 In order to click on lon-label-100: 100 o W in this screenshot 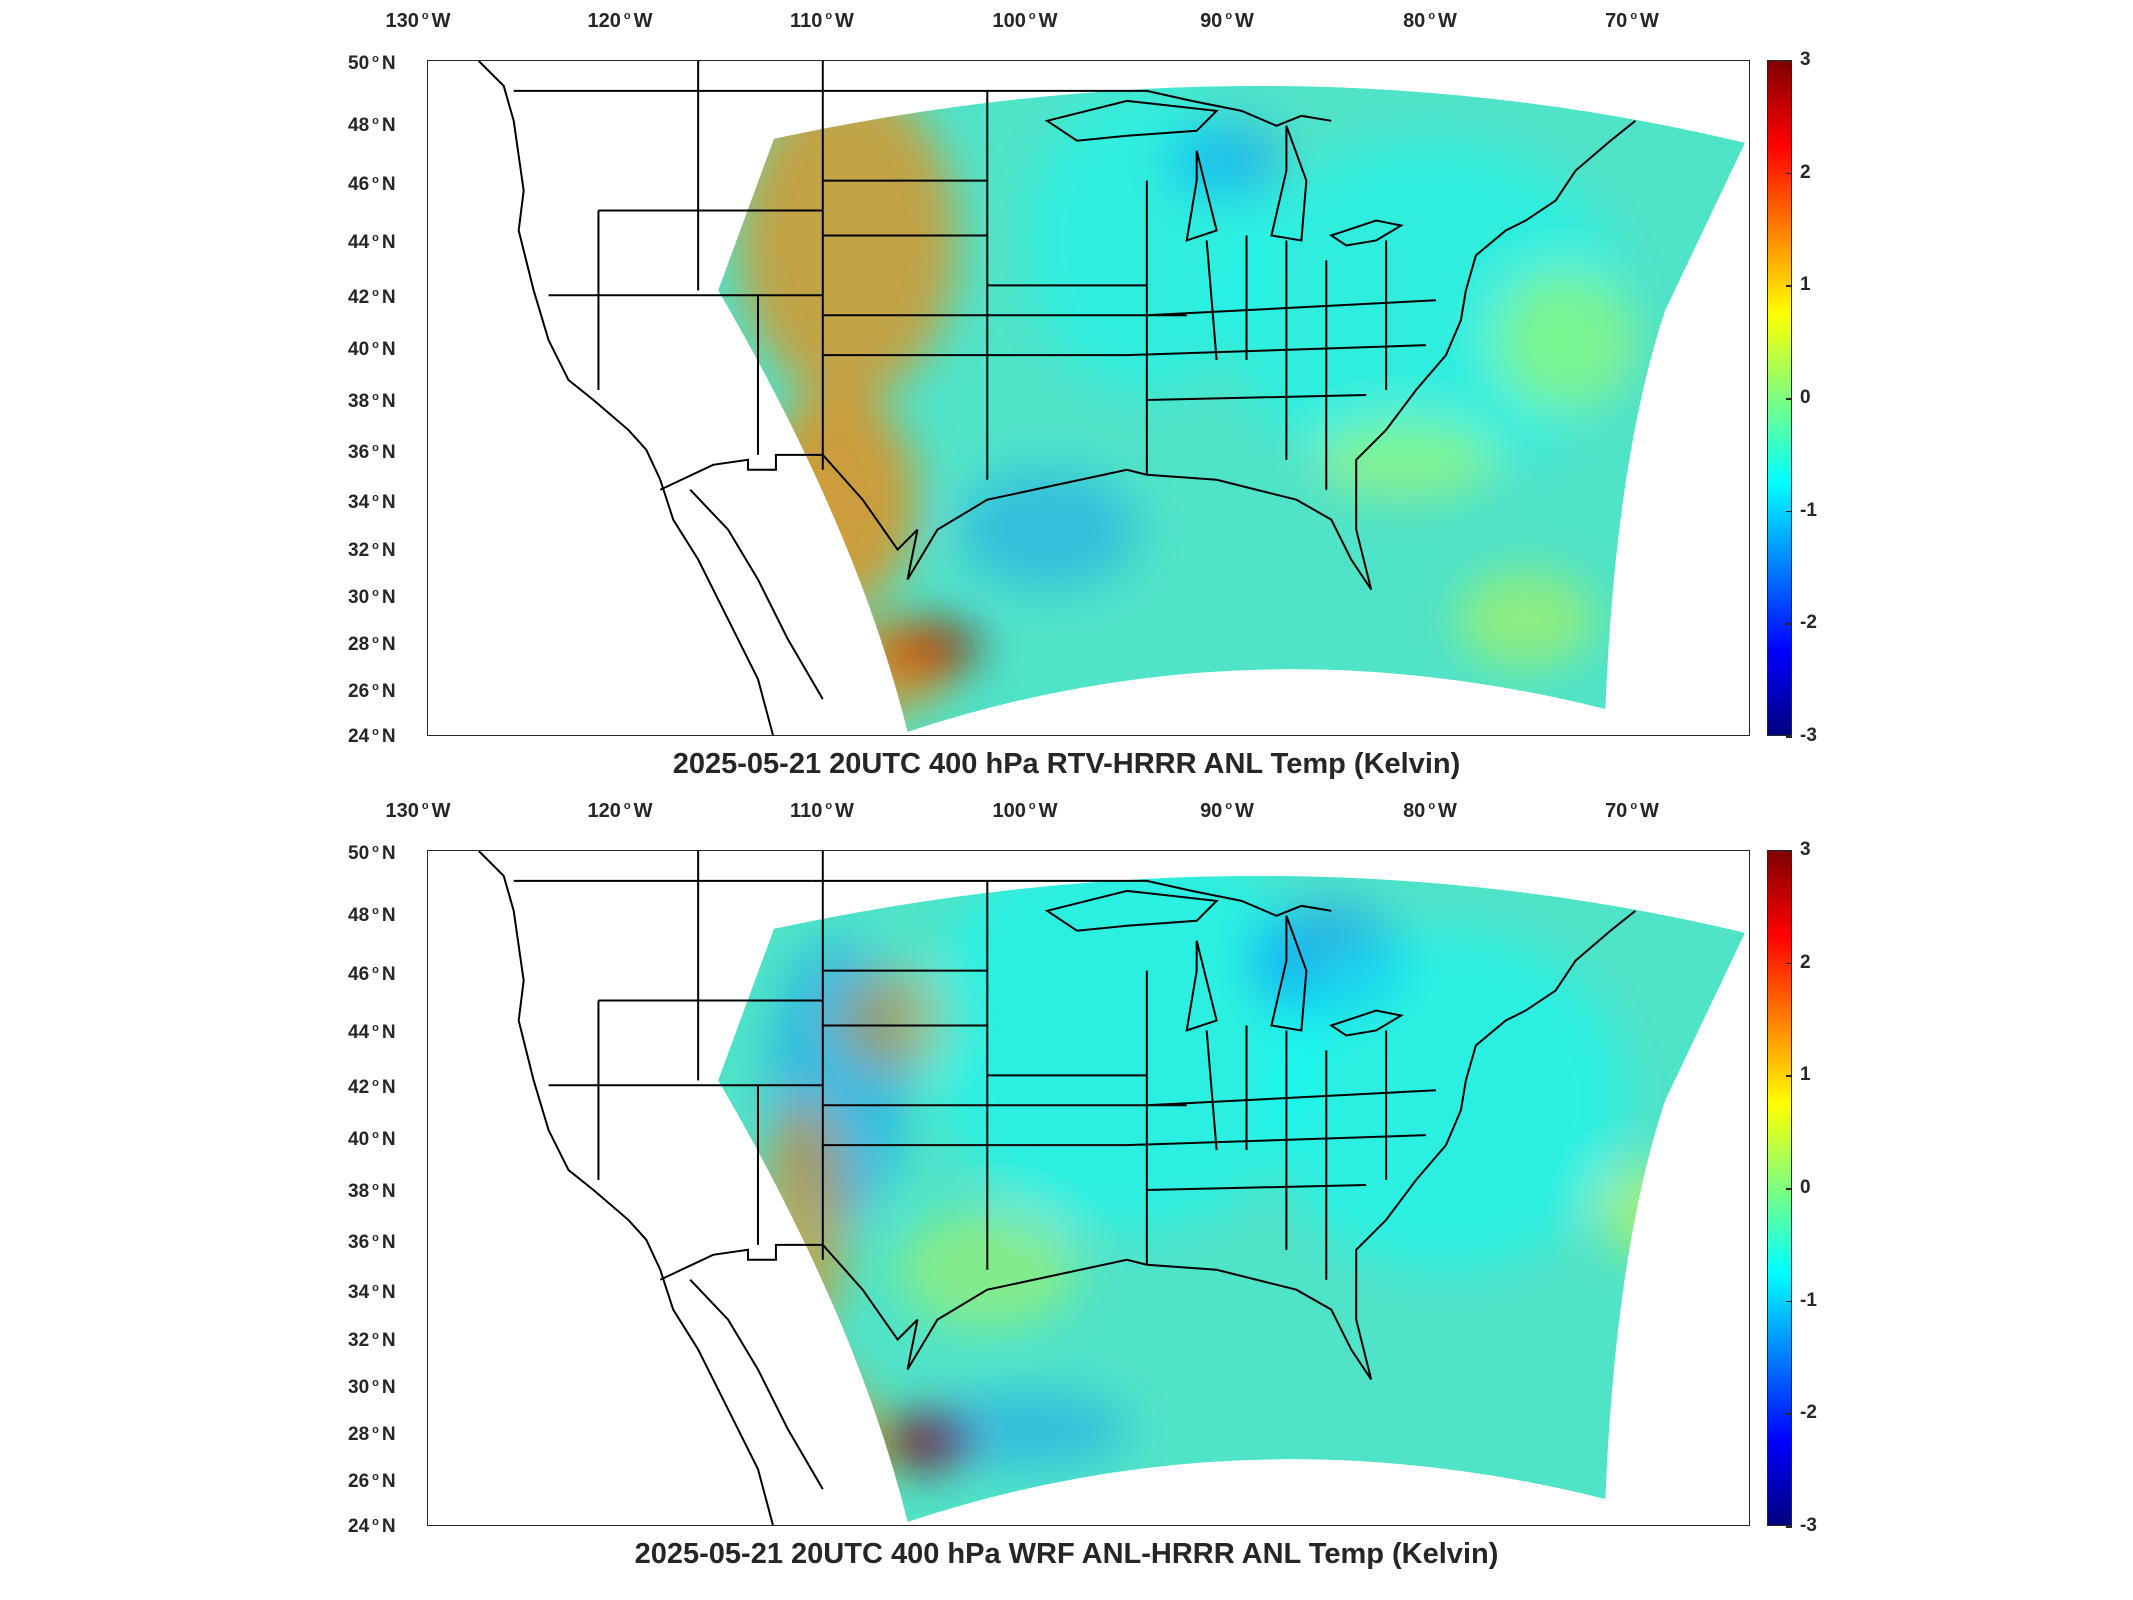, I will do `click(1025, 811)`.